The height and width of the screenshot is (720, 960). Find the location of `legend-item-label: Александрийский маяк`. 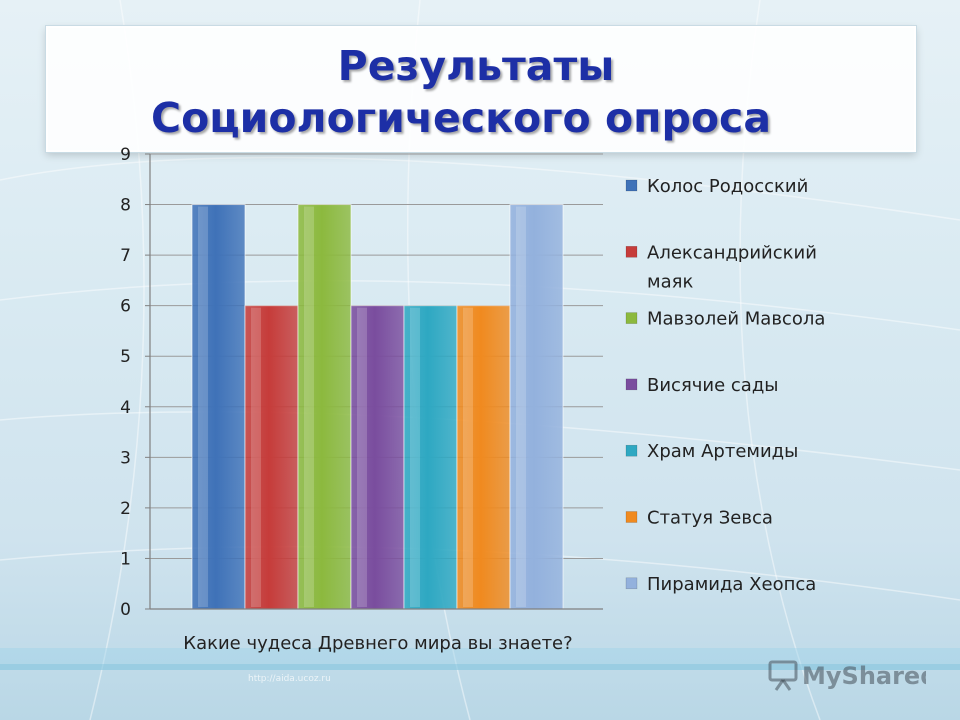

legend-item-label: Александрийский маяк is located at coordinates (732, 267).